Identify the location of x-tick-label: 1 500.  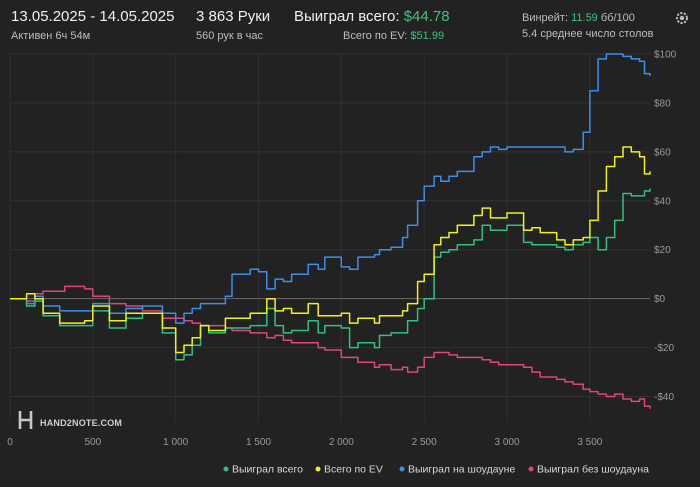
(258, 442).